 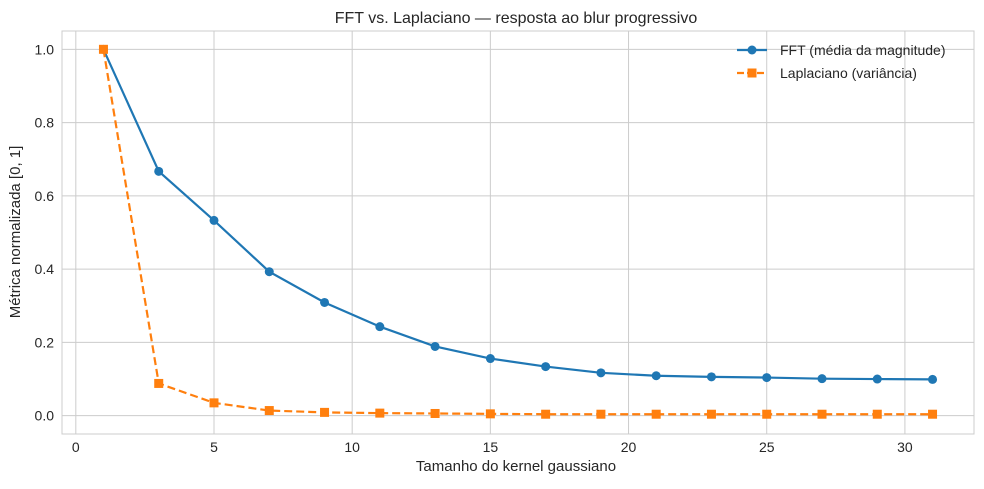 I want to click on x-tick-label: 0, so click(x=76, y=447).